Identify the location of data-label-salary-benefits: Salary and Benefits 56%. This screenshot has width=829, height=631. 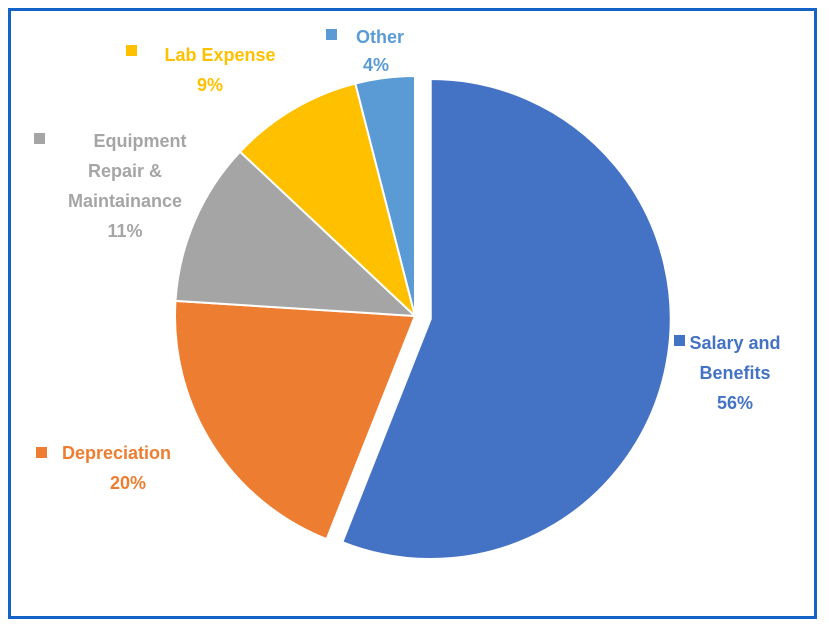
(734, 373).